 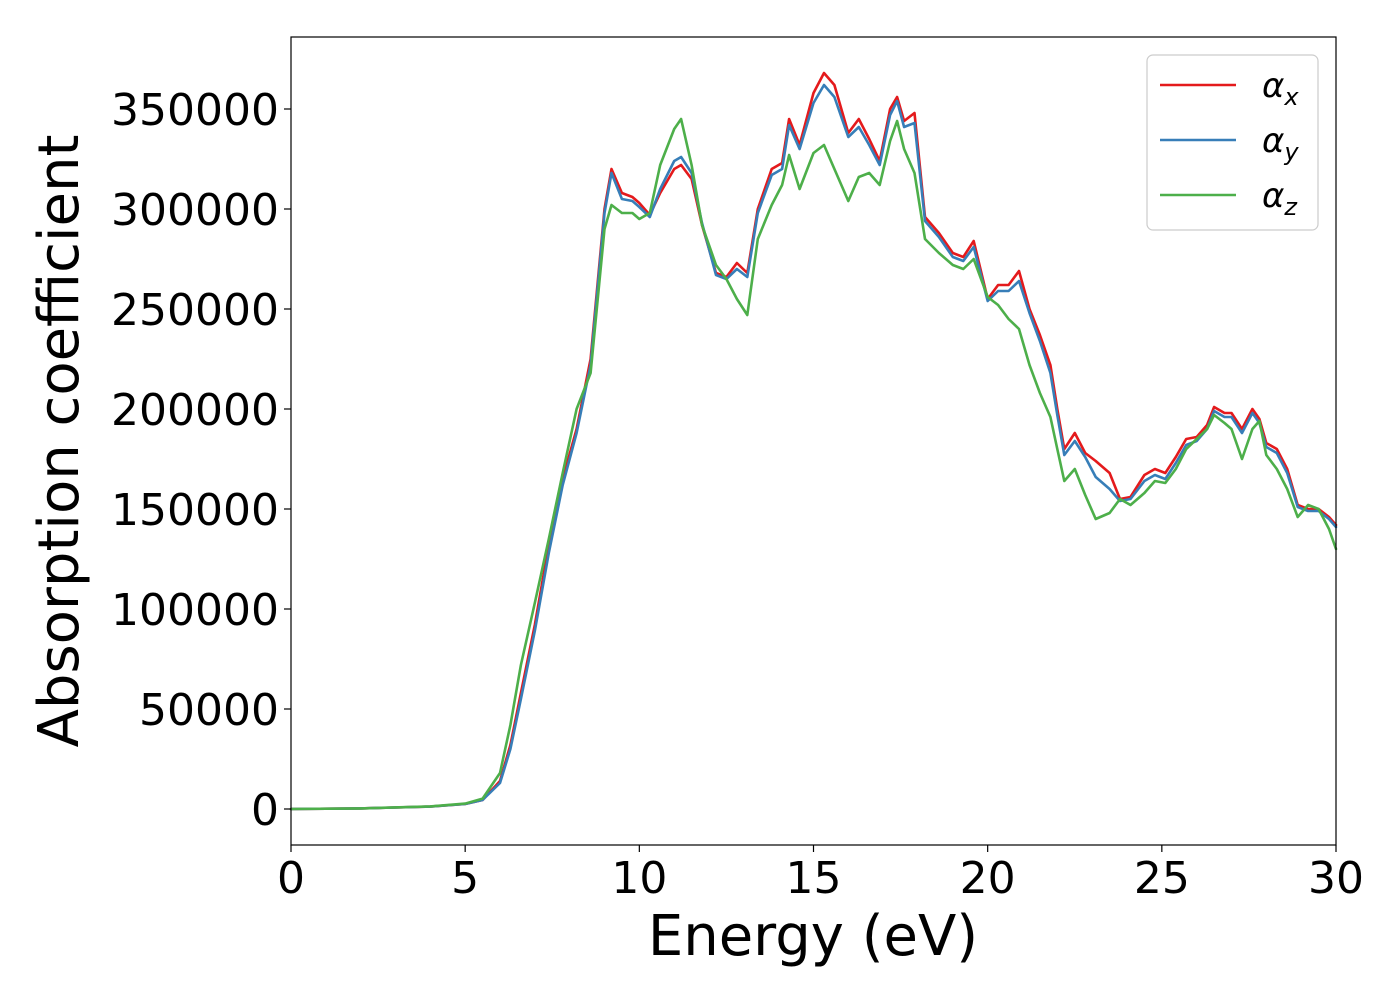 I want to click on x-tick-label: 0, so click(x=291, y=878).